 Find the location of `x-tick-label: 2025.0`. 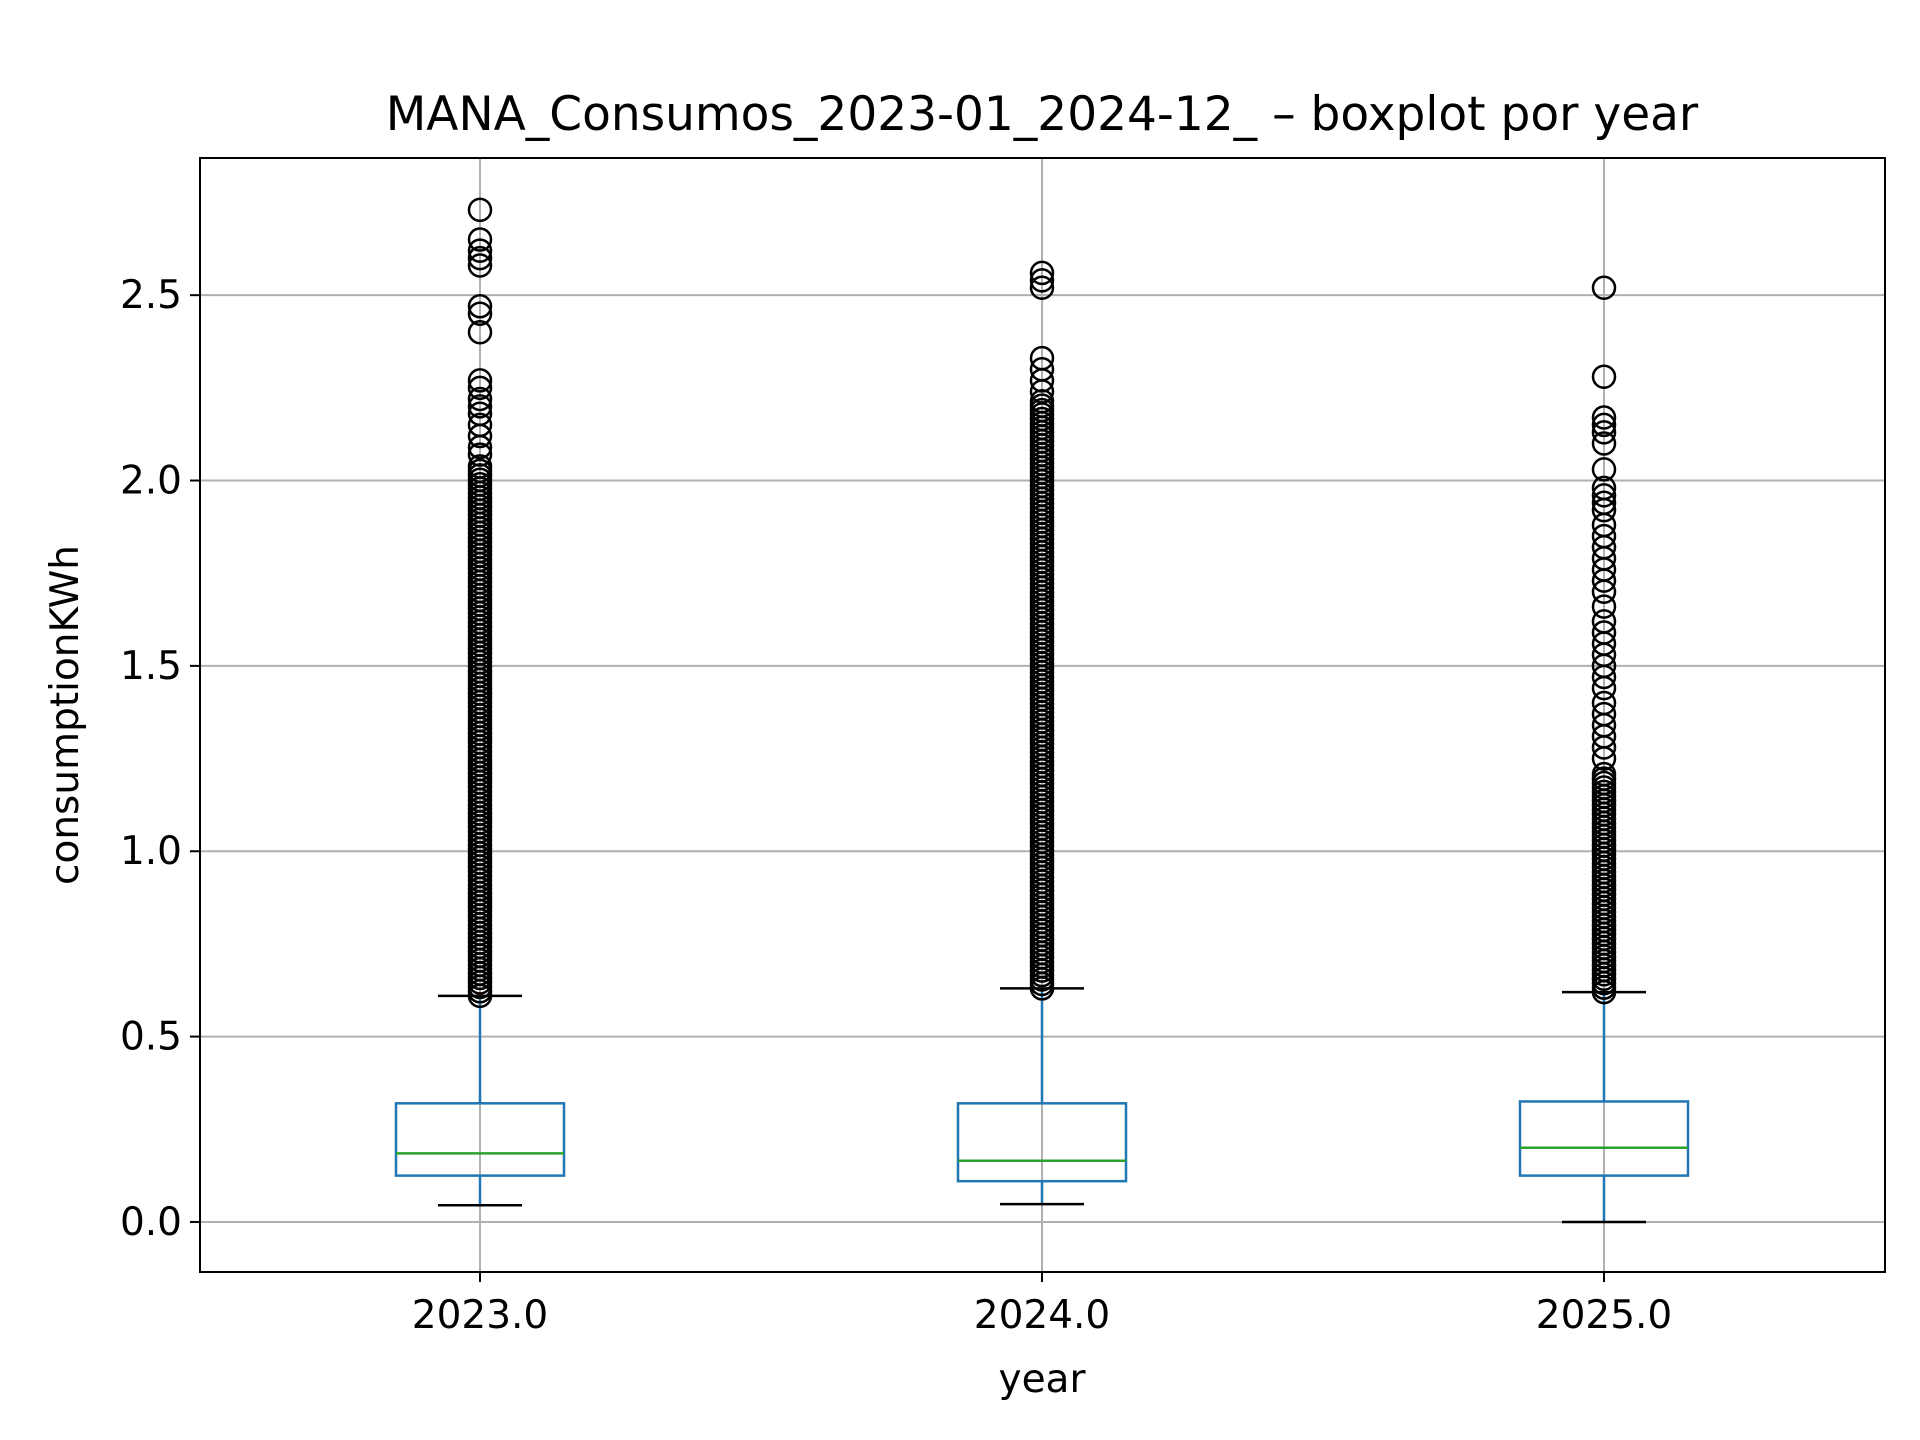

x-tick-label: 2025.0 is located at coordinates (1604, 1315).